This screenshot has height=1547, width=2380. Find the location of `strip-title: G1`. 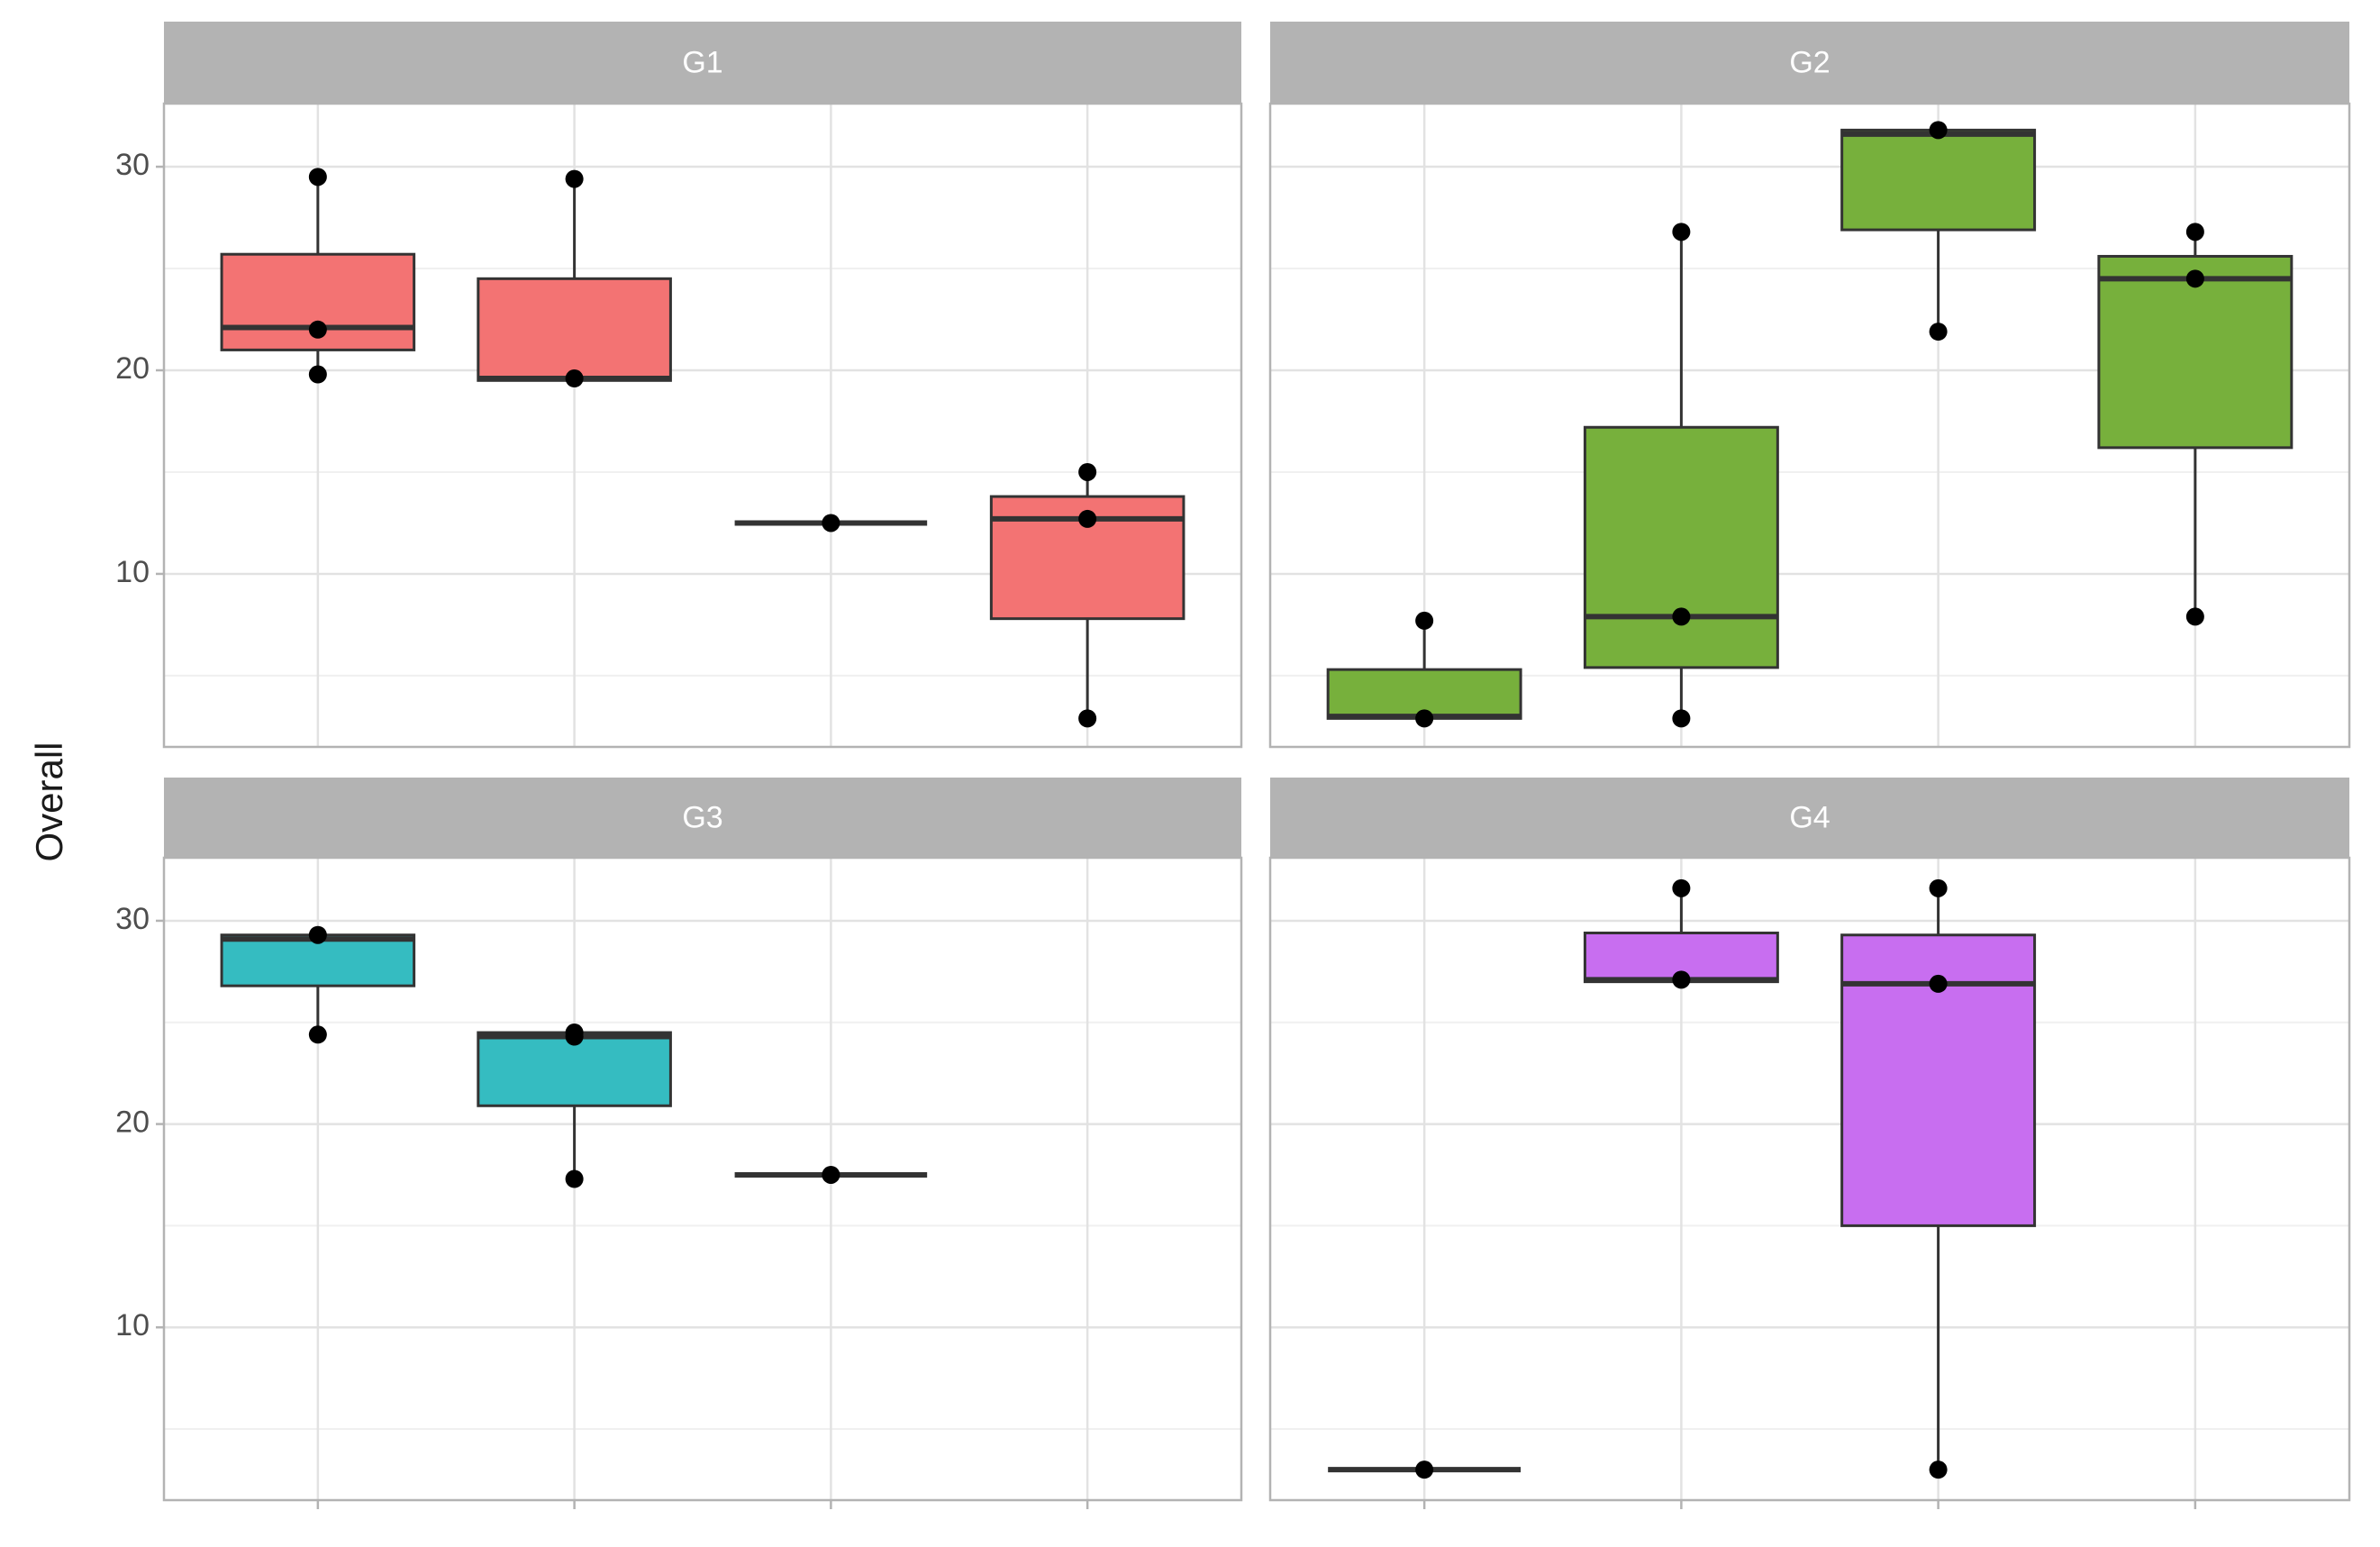

strip-title: G1 is located at coordinates (702, 62).